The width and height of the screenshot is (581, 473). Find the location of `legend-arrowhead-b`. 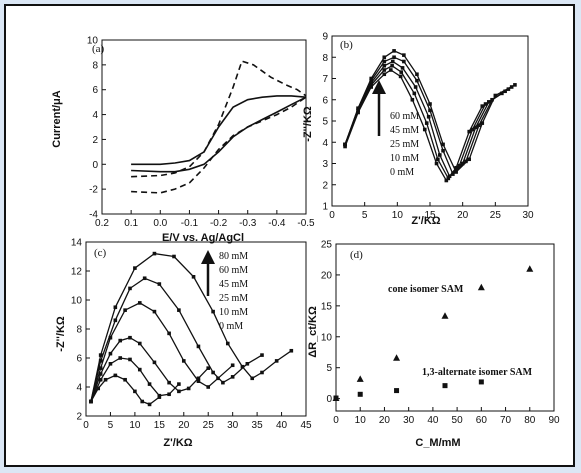

legend-arrowhead-b is located at coordinates (379, 87).